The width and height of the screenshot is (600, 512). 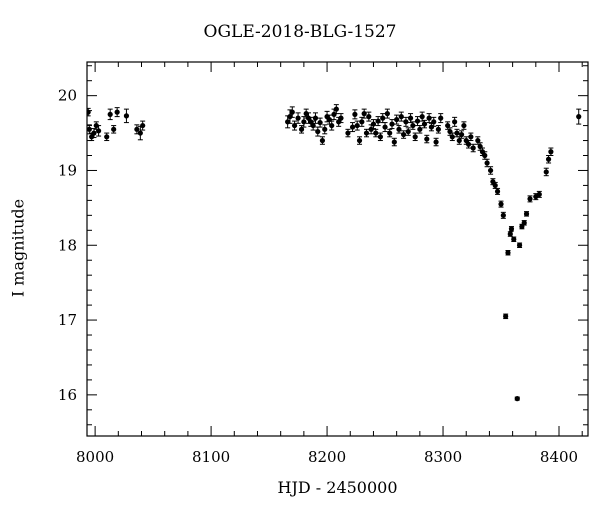 I want to click on chart-title: OGLE-2018-BLG-1527, so click(x=300, y=32).